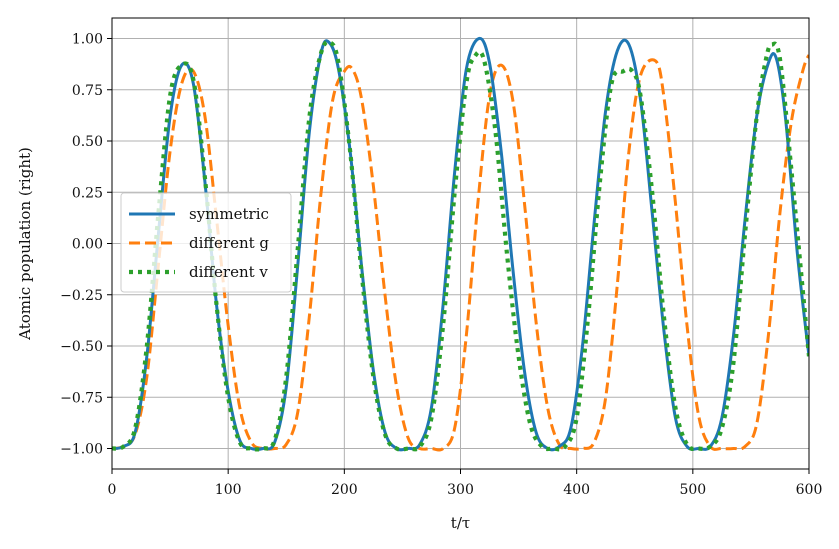  What do you see at coordinates (692, 490) in the screenshot?
I see `x-tick-label: 500` at bounding box center [692, 490].